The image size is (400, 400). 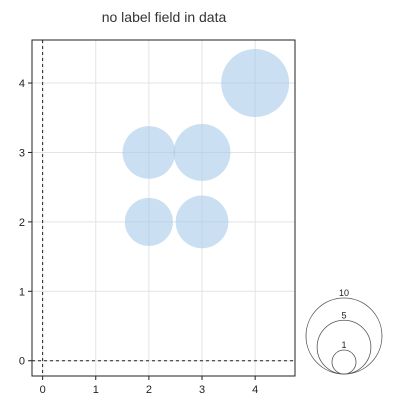 I want to click on size-legend: 10 5 1, so click(x=344, y=331).